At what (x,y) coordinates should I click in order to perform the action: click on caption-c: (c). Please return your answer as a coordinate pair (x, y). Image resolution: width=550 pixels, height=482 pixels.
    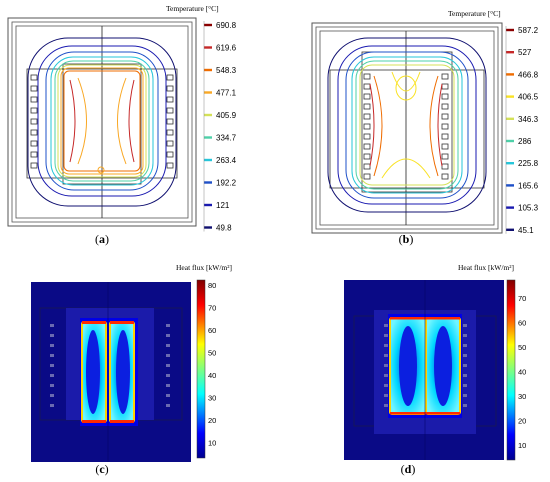
    Looking at the image, I should click on (102, 469).